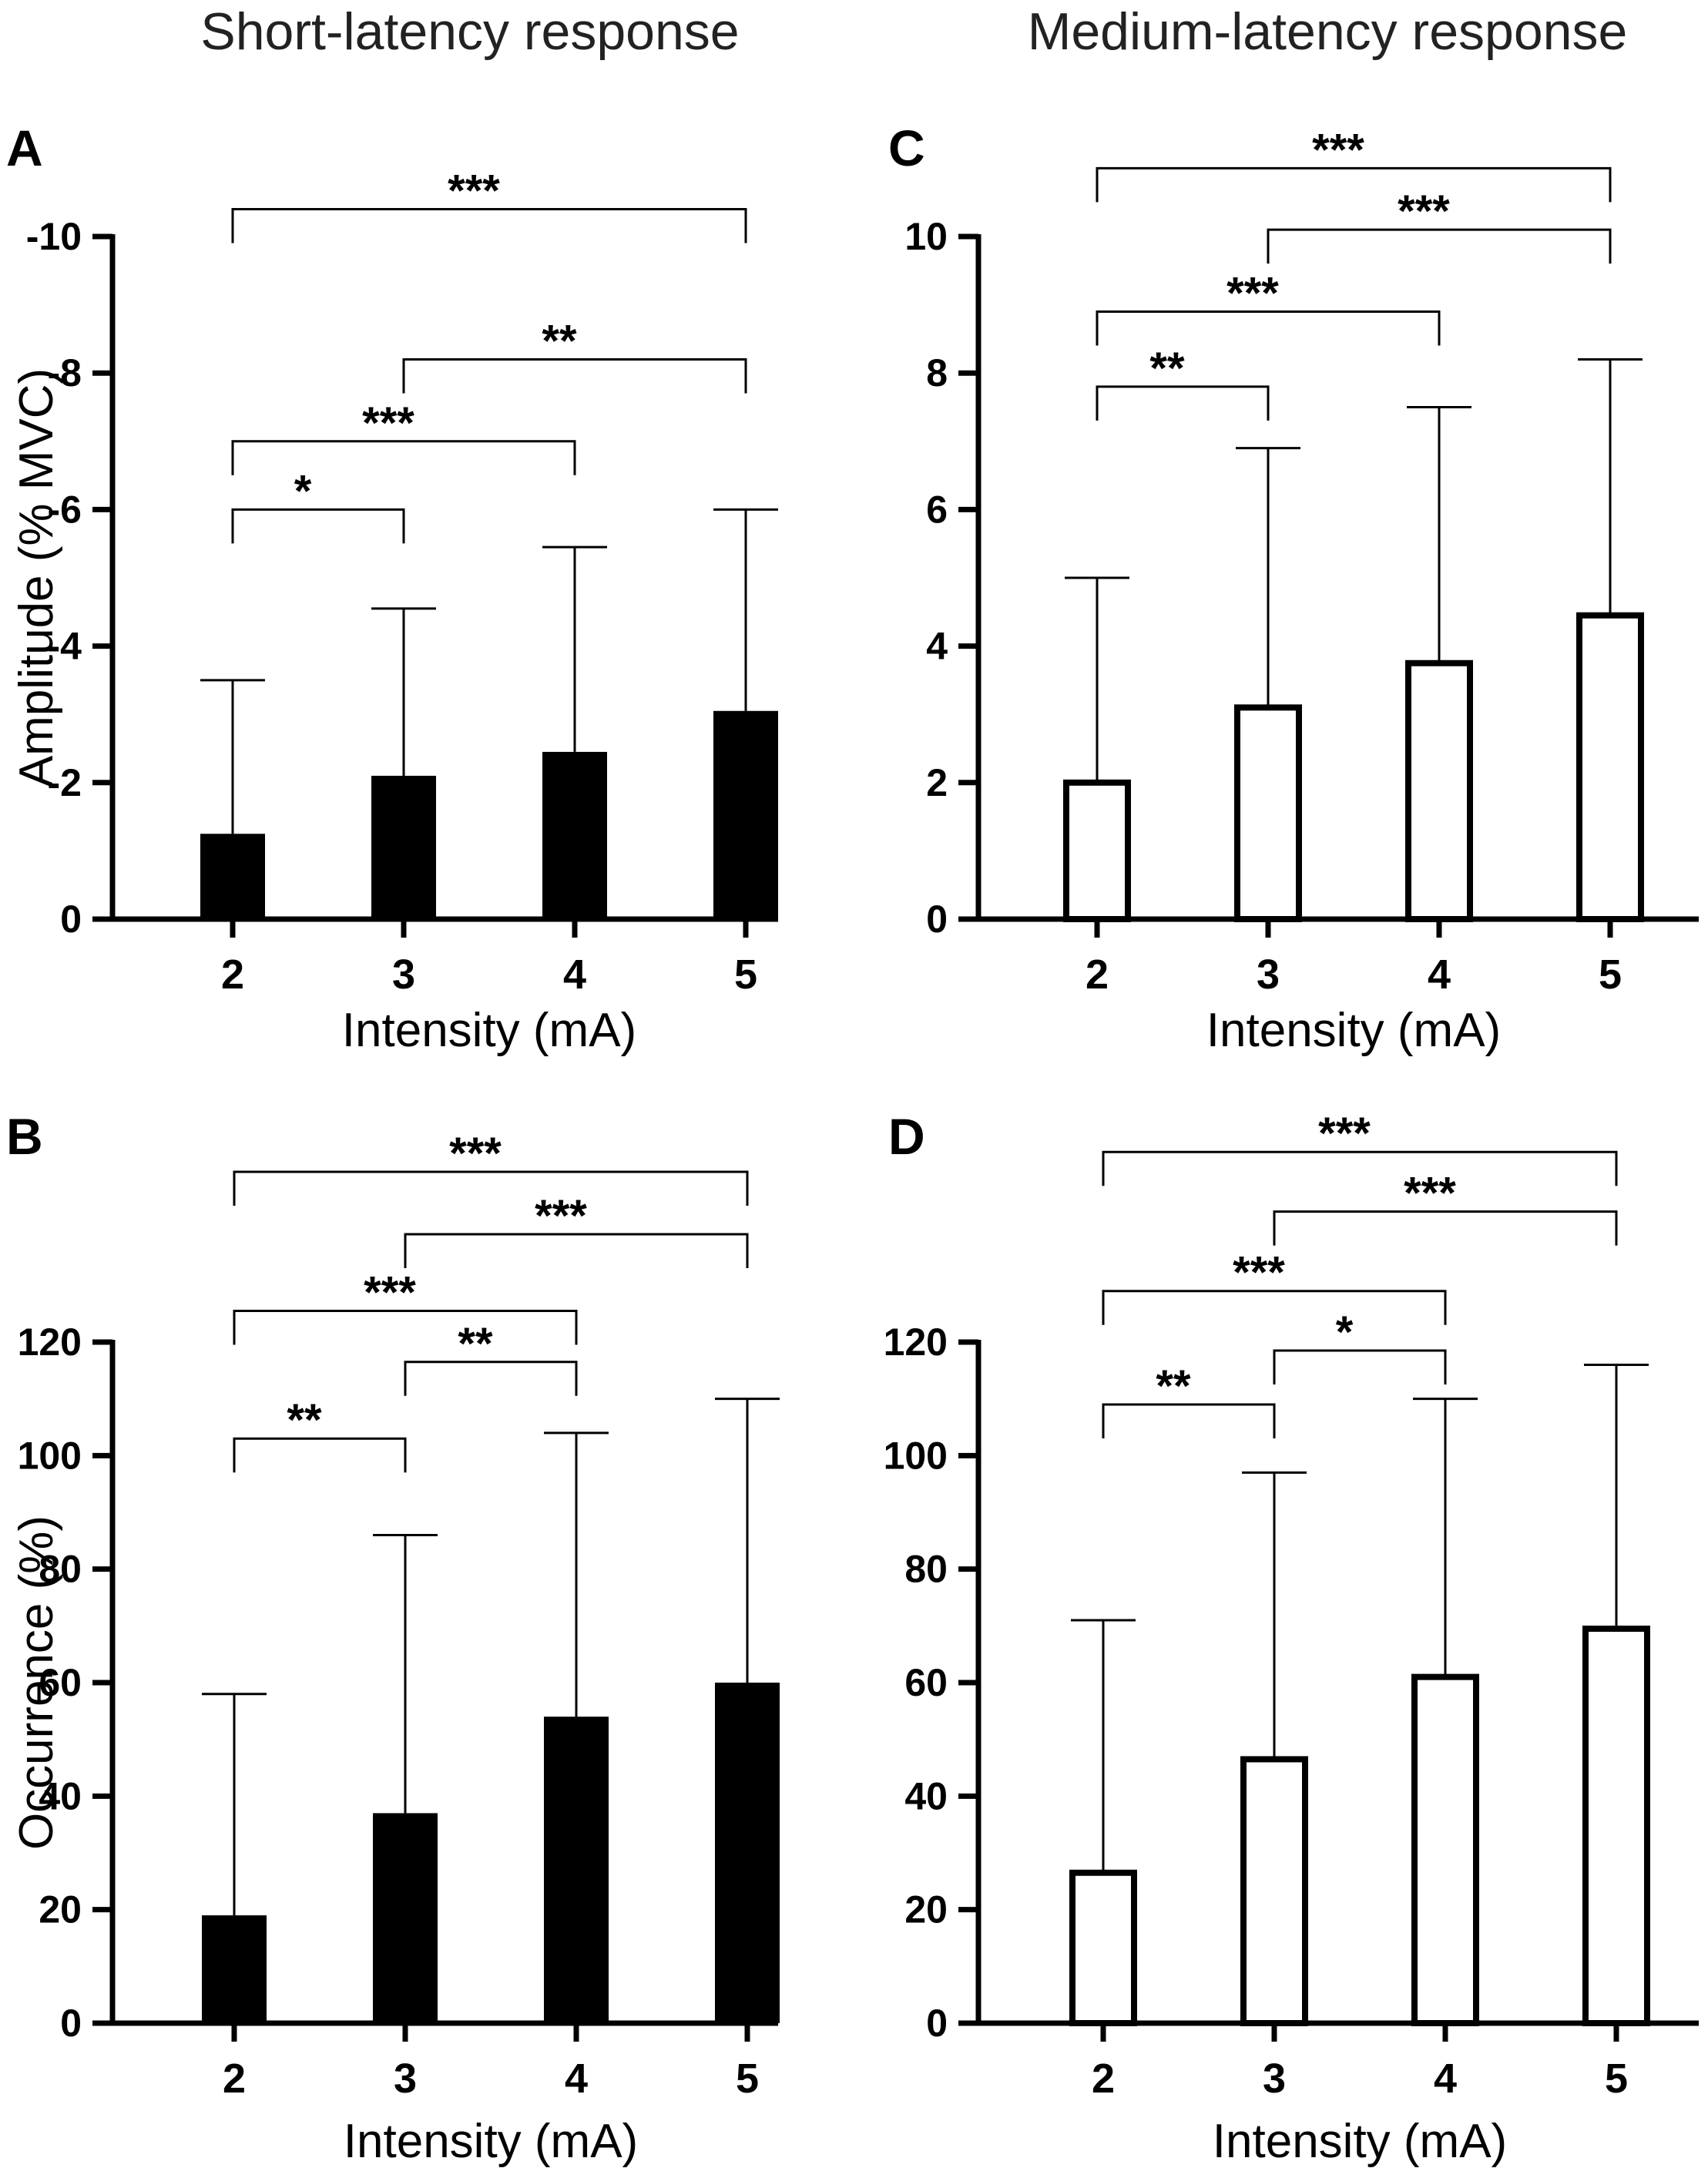 Image resolution: width=1708 pixels, height=2168 pixels. What do you see at coordinates (303, 491) in the screenshot?
I see `significance-label: *` at bounding box center [303, 491].